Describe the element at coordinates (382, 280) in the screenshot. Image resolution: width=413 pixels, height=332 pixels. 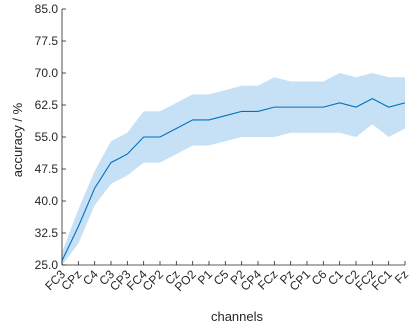
I see `x-tick-label-fc1: FC1` at that location.